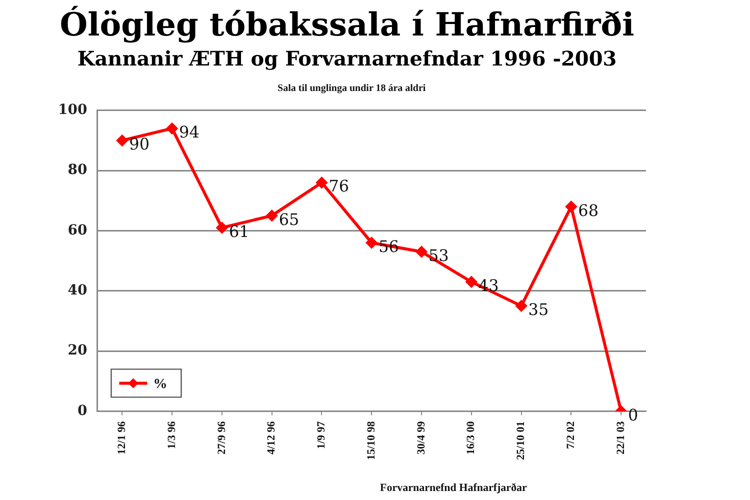 The height and width of the screenshot is (500, 750). I want to click on y-tick-label: 40, so click(78, 290).